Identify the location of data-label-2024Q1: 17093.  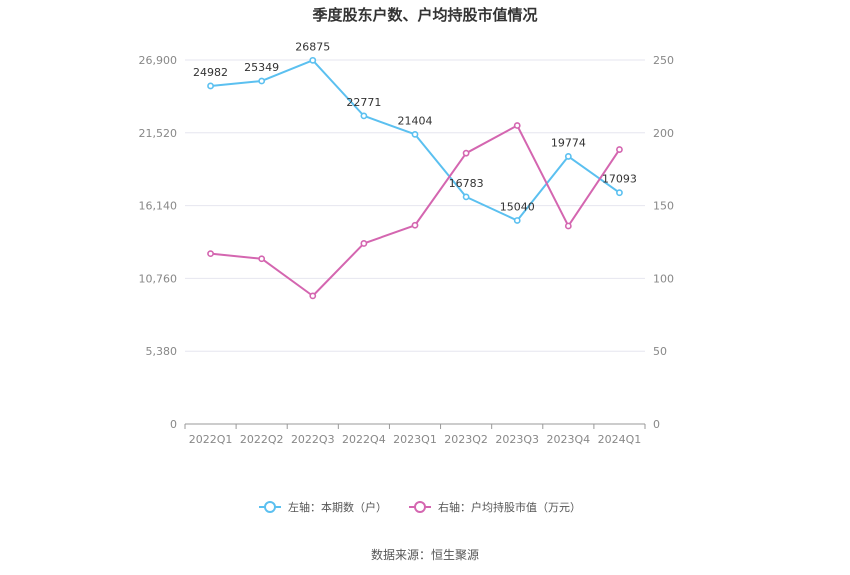
(619, 179).